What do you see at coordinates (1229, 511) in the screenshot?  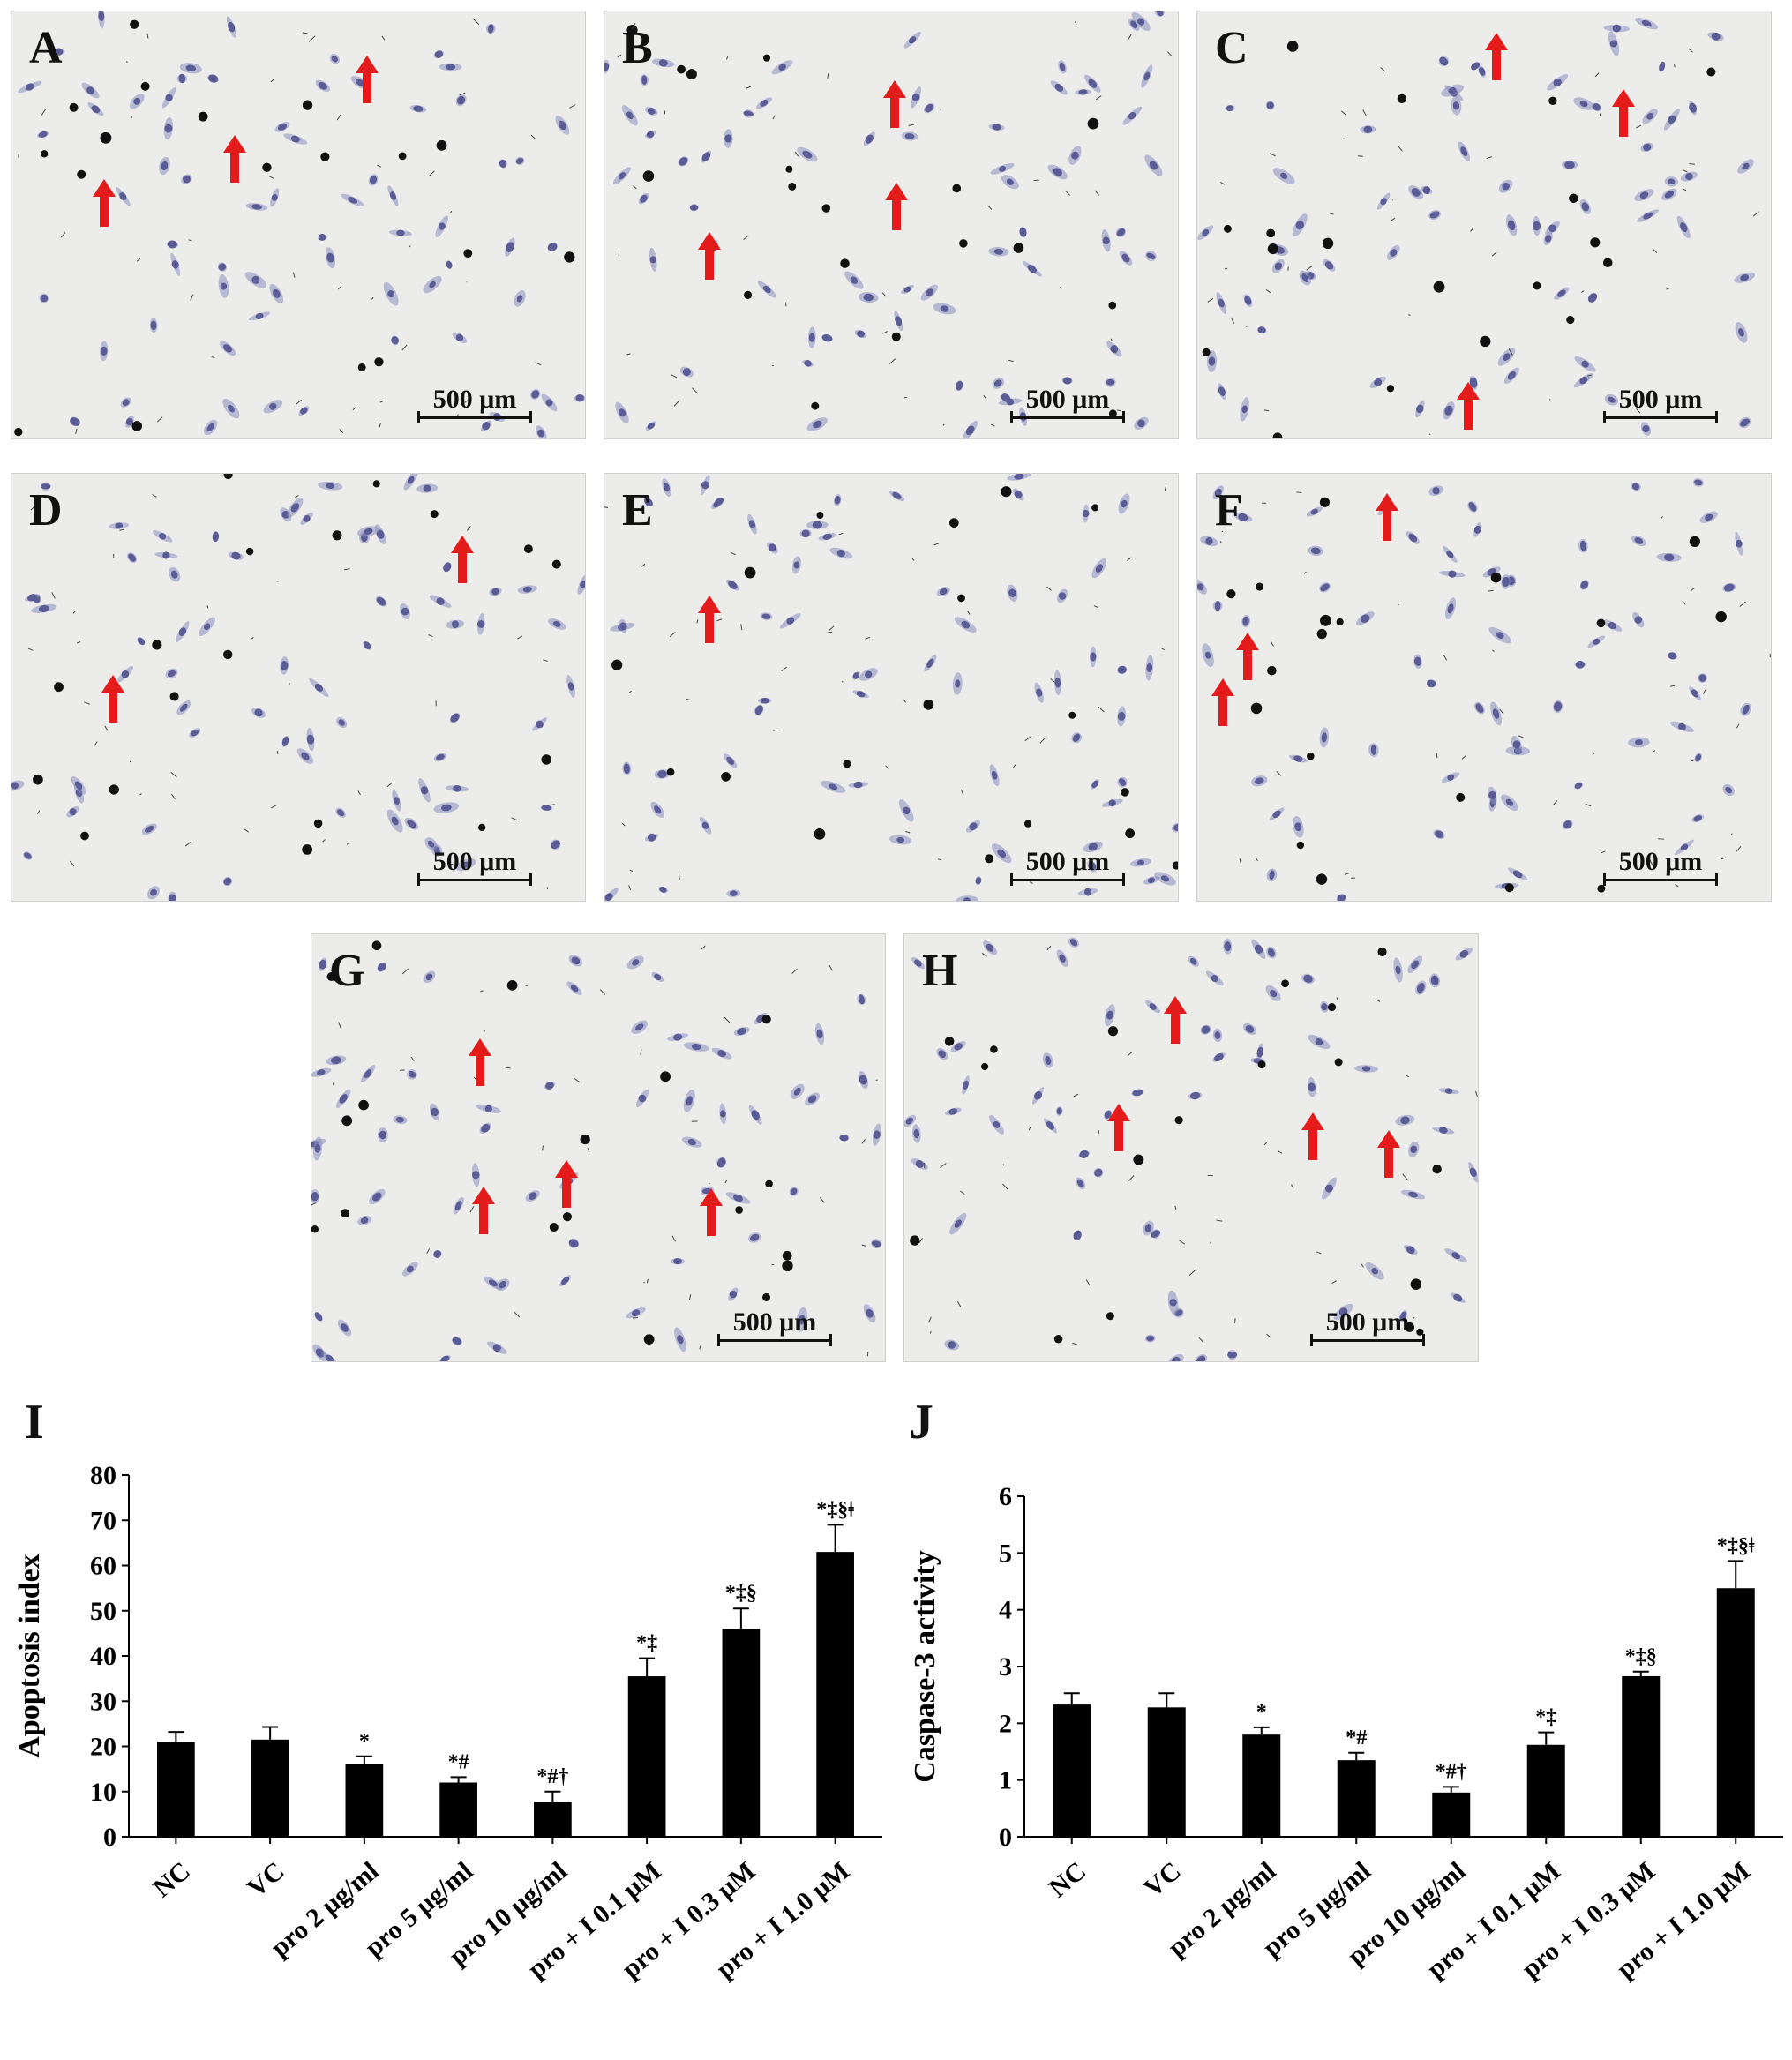 I see `panel-letter: F` at bounding box center [1229, 511].